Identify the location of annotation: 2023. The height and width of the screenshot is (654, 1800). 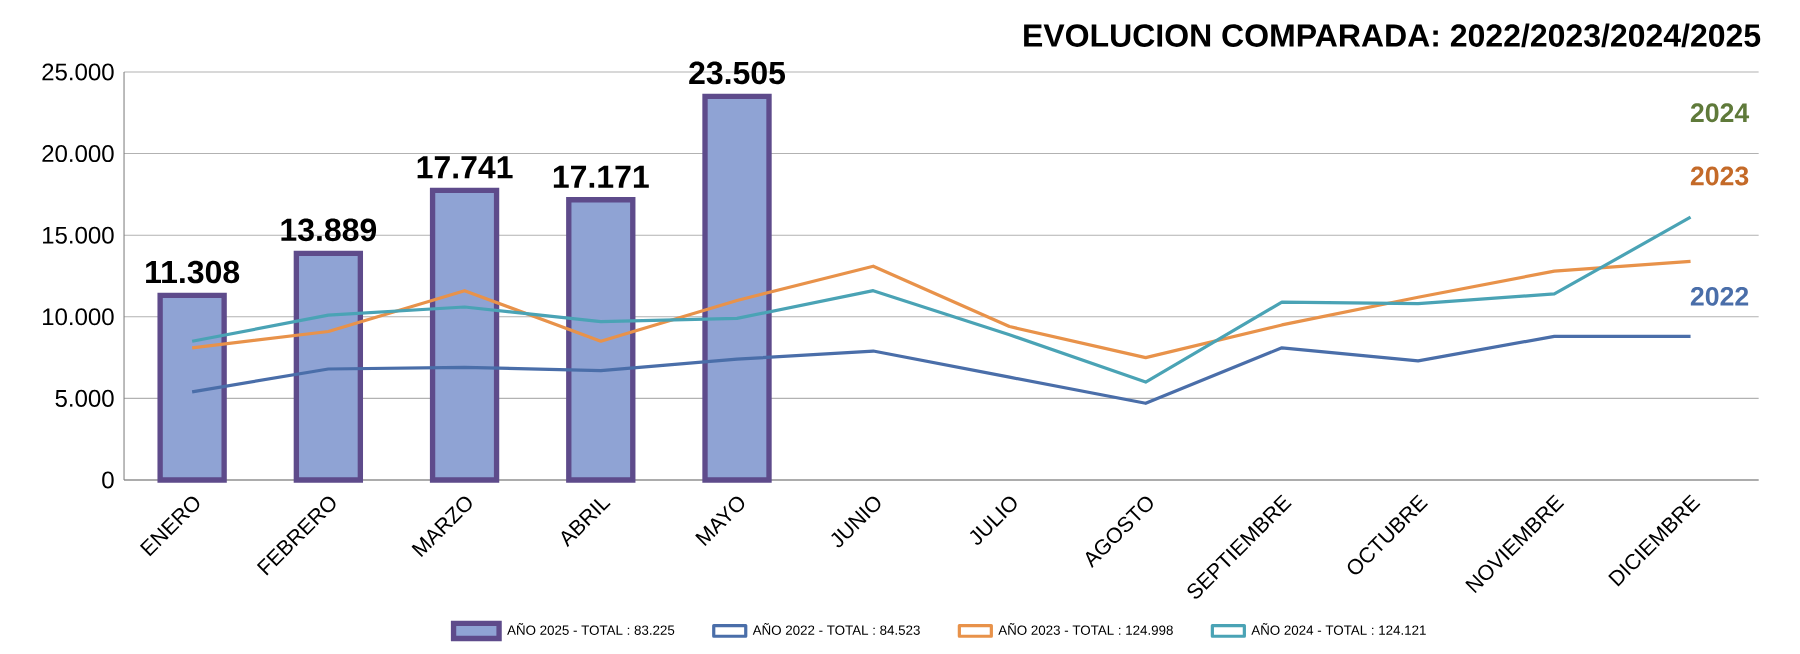
(1719, 176).